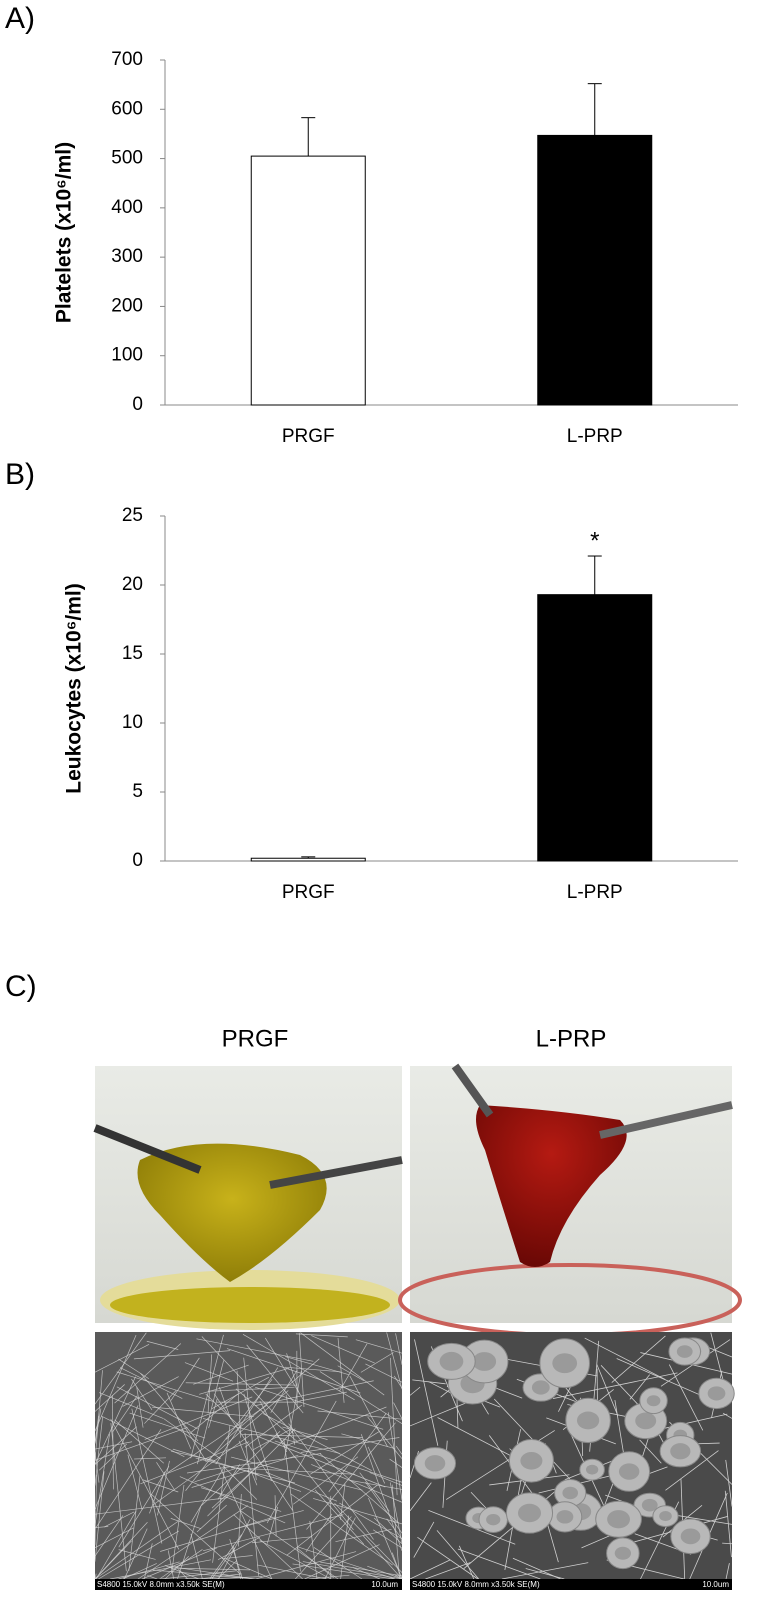  I want to click on sem-caption: S4800 15.0kV 8.0mm x3.50k SE(M), so click(476, 1584).